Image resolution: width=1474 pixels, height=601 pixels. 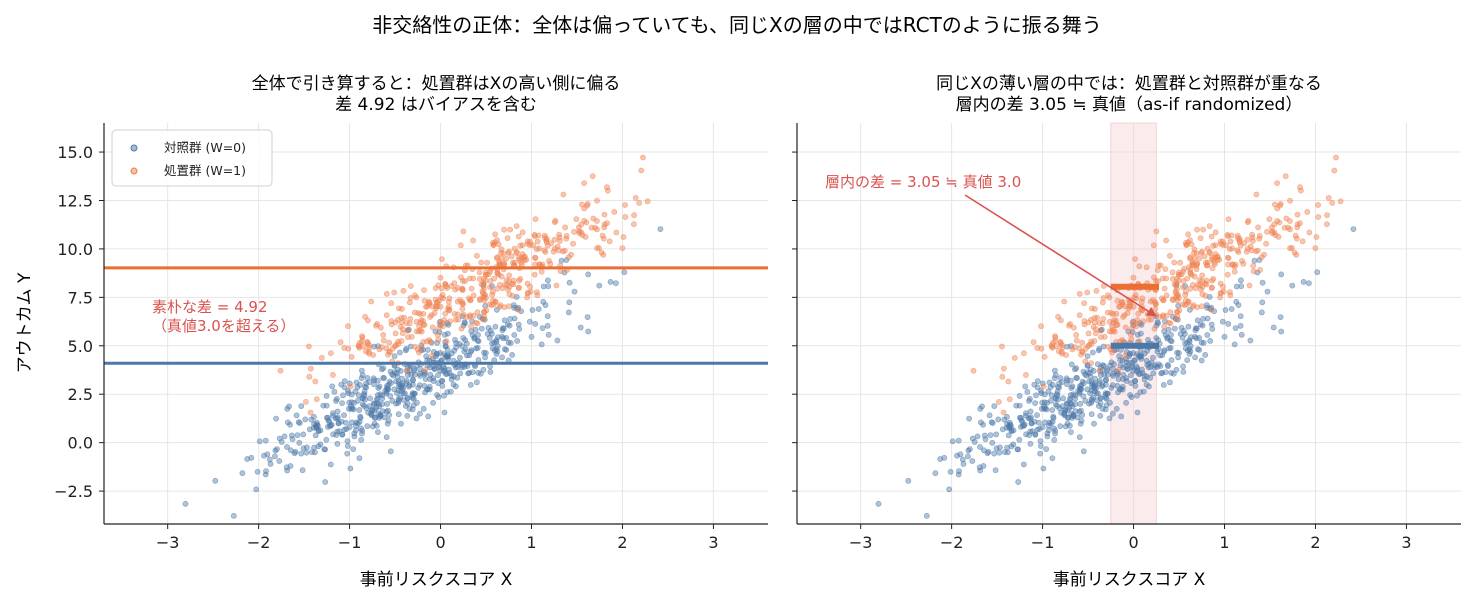 What do you see at coordinates (923, 182) in the screenshot?
I see `stratum-difference-annotation: 層内の差 = 3.05 ≒ 真値 3.0` at bounding box center [923, 182].